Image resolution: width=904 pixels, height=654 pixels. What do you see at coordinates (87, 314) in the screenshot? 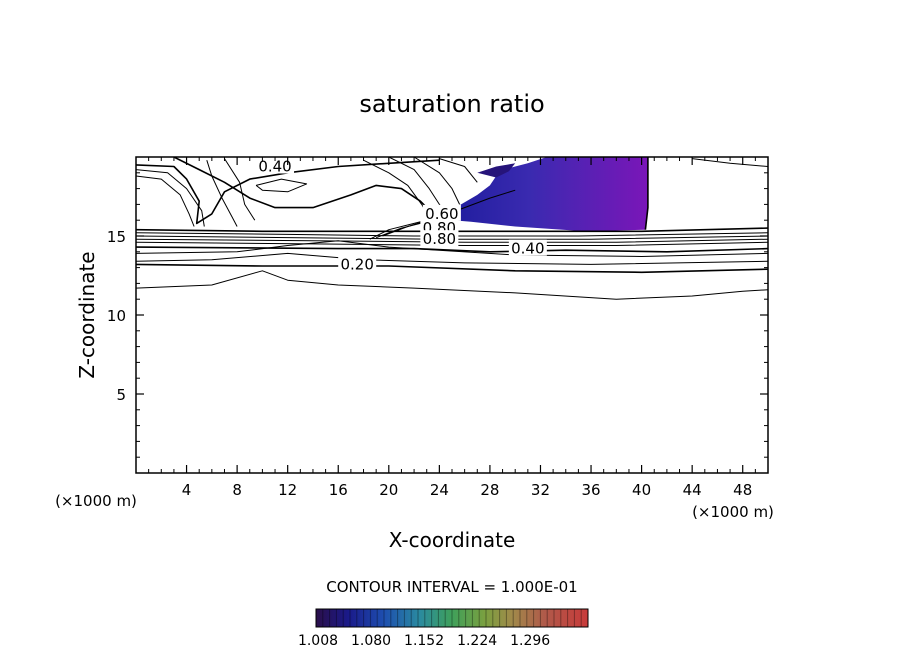
I see `y-axis-label: Z-coordinate` at bounding box center [87, 314].